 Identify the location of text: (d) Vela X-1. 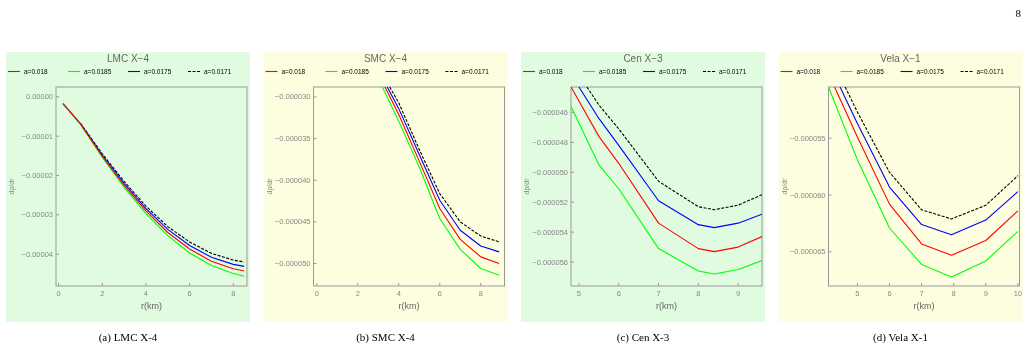
(900, 337).